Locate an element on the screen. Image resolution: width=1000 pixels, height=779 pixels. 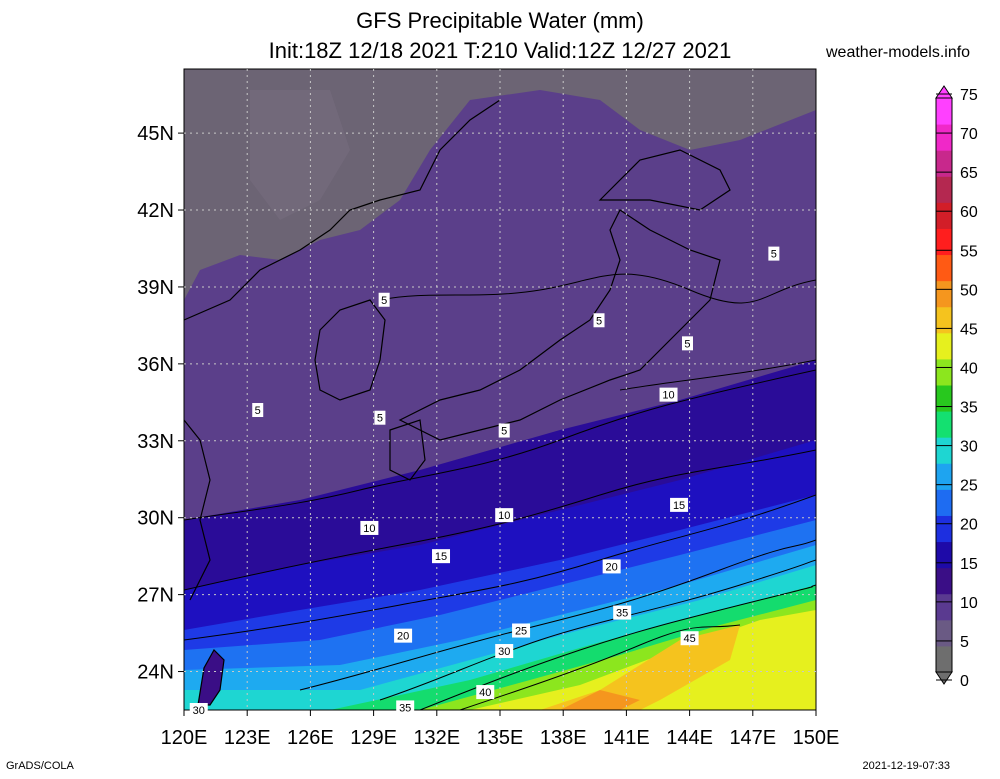
colorbar-tick-label: 55 is located at coordinates (969, 251).